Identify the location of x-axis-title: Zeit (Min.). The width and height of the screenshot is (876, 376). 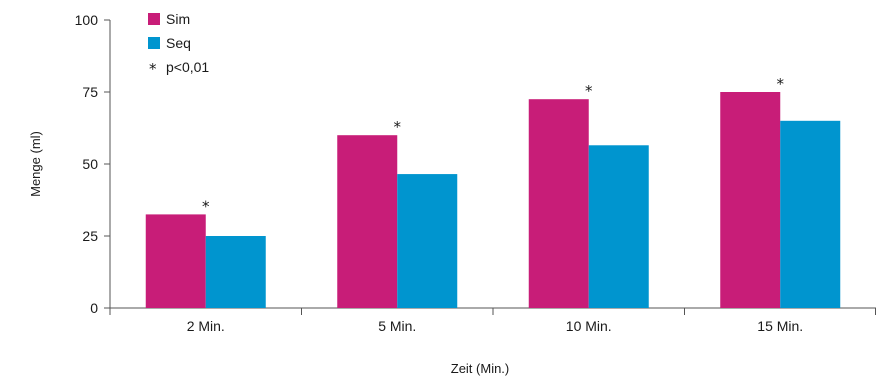
(480, 368).